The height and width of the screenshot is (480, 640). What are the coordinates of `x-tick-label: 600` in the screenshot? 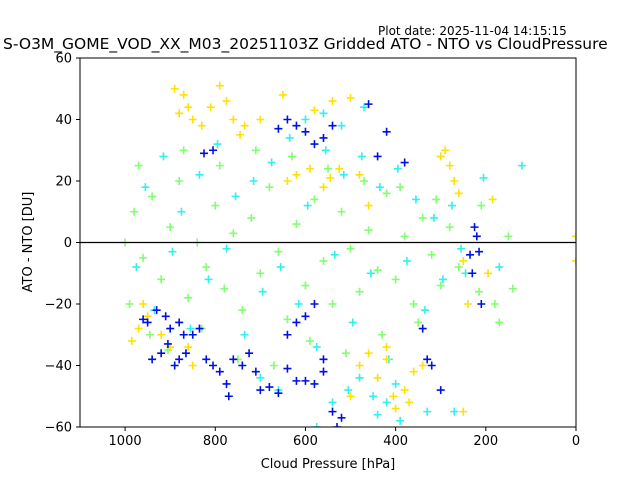 It's located at (305, 441).